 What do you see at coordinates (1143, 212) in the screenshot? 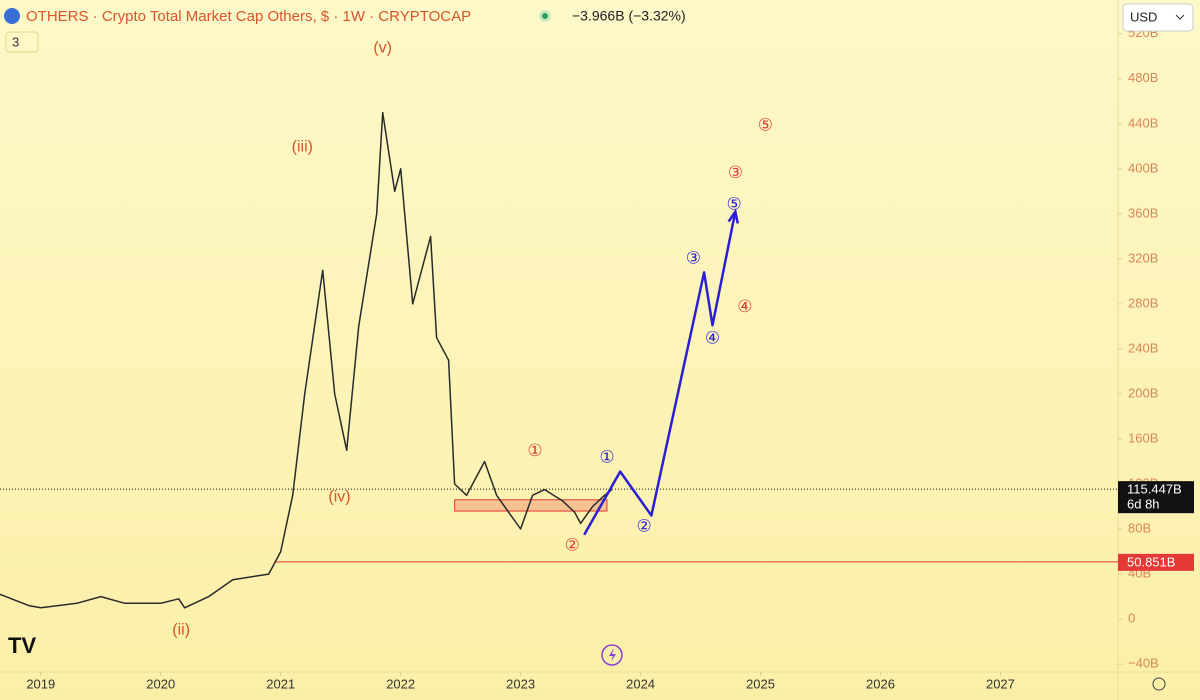
I see `y-tick-label: 360B` at bounding box center [1143, 212].